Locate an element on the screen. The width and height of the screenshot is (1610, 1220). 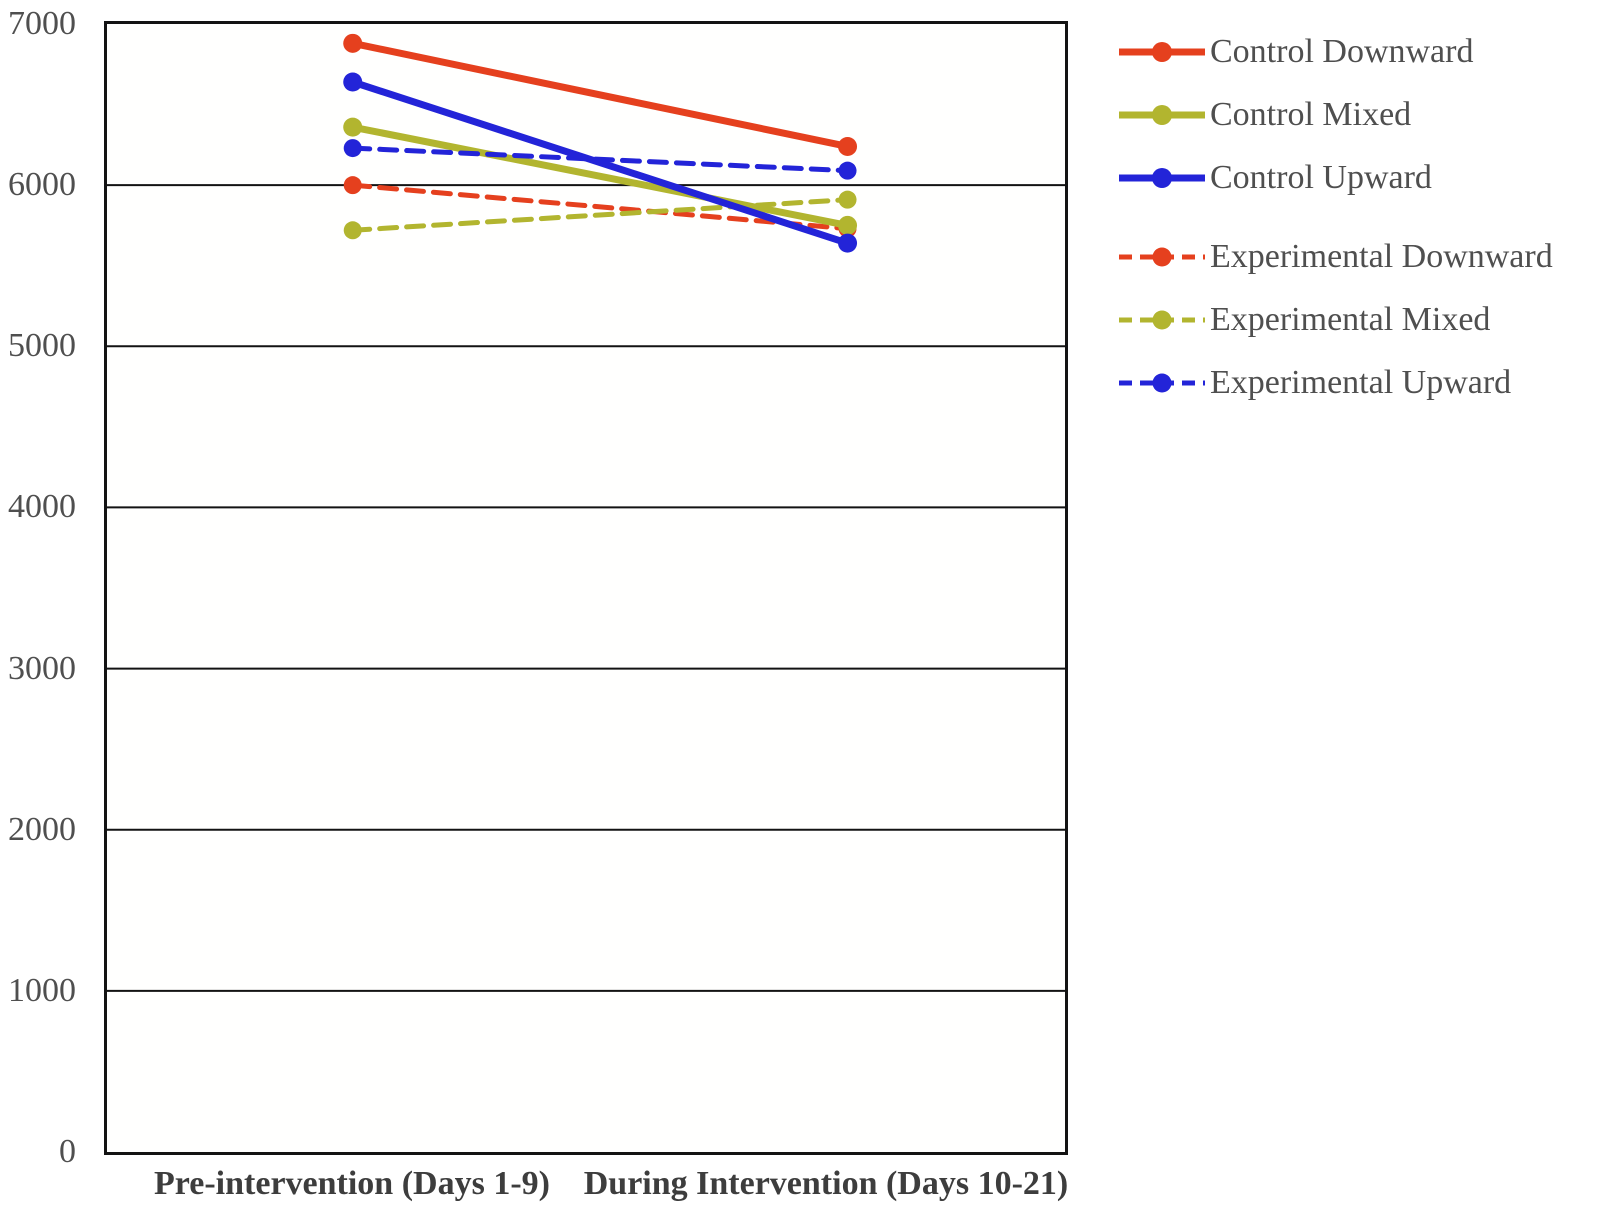
series-line-experimental-downward is located at coordinates (600, 207).